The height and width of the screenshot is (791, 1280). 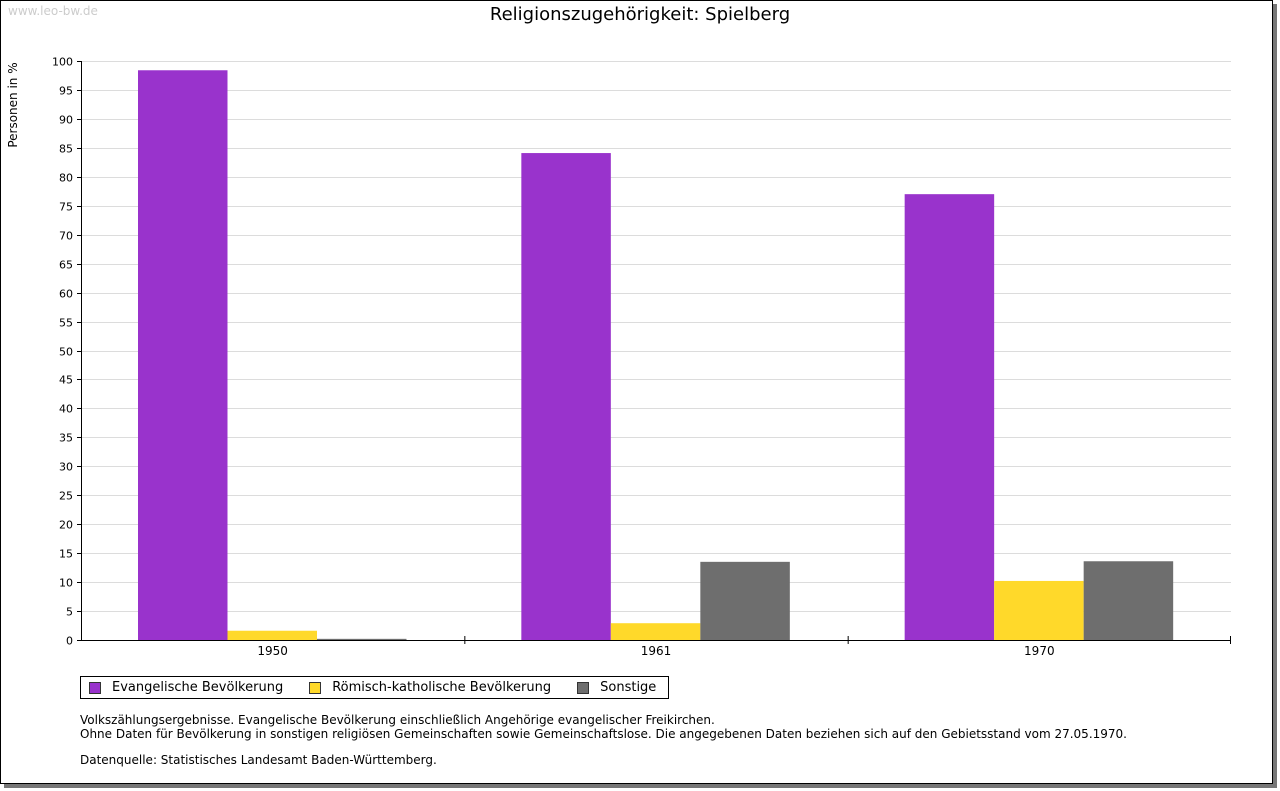 What do you see at coordinates (66, 496) in the screenshot?
I see `y-tick-label: 25` at bounding box center [66, 496].